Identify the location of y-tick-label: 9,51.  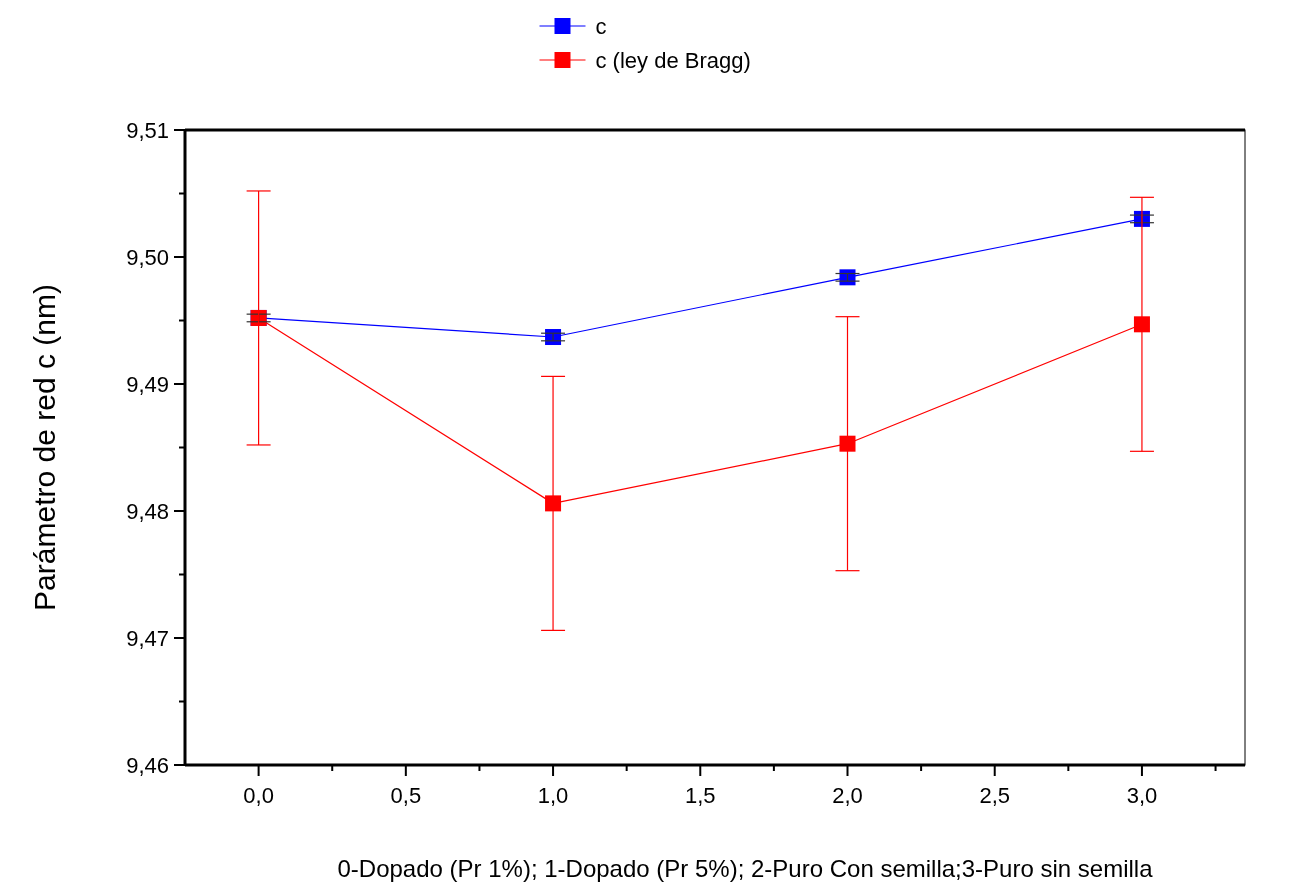
(147, 130).